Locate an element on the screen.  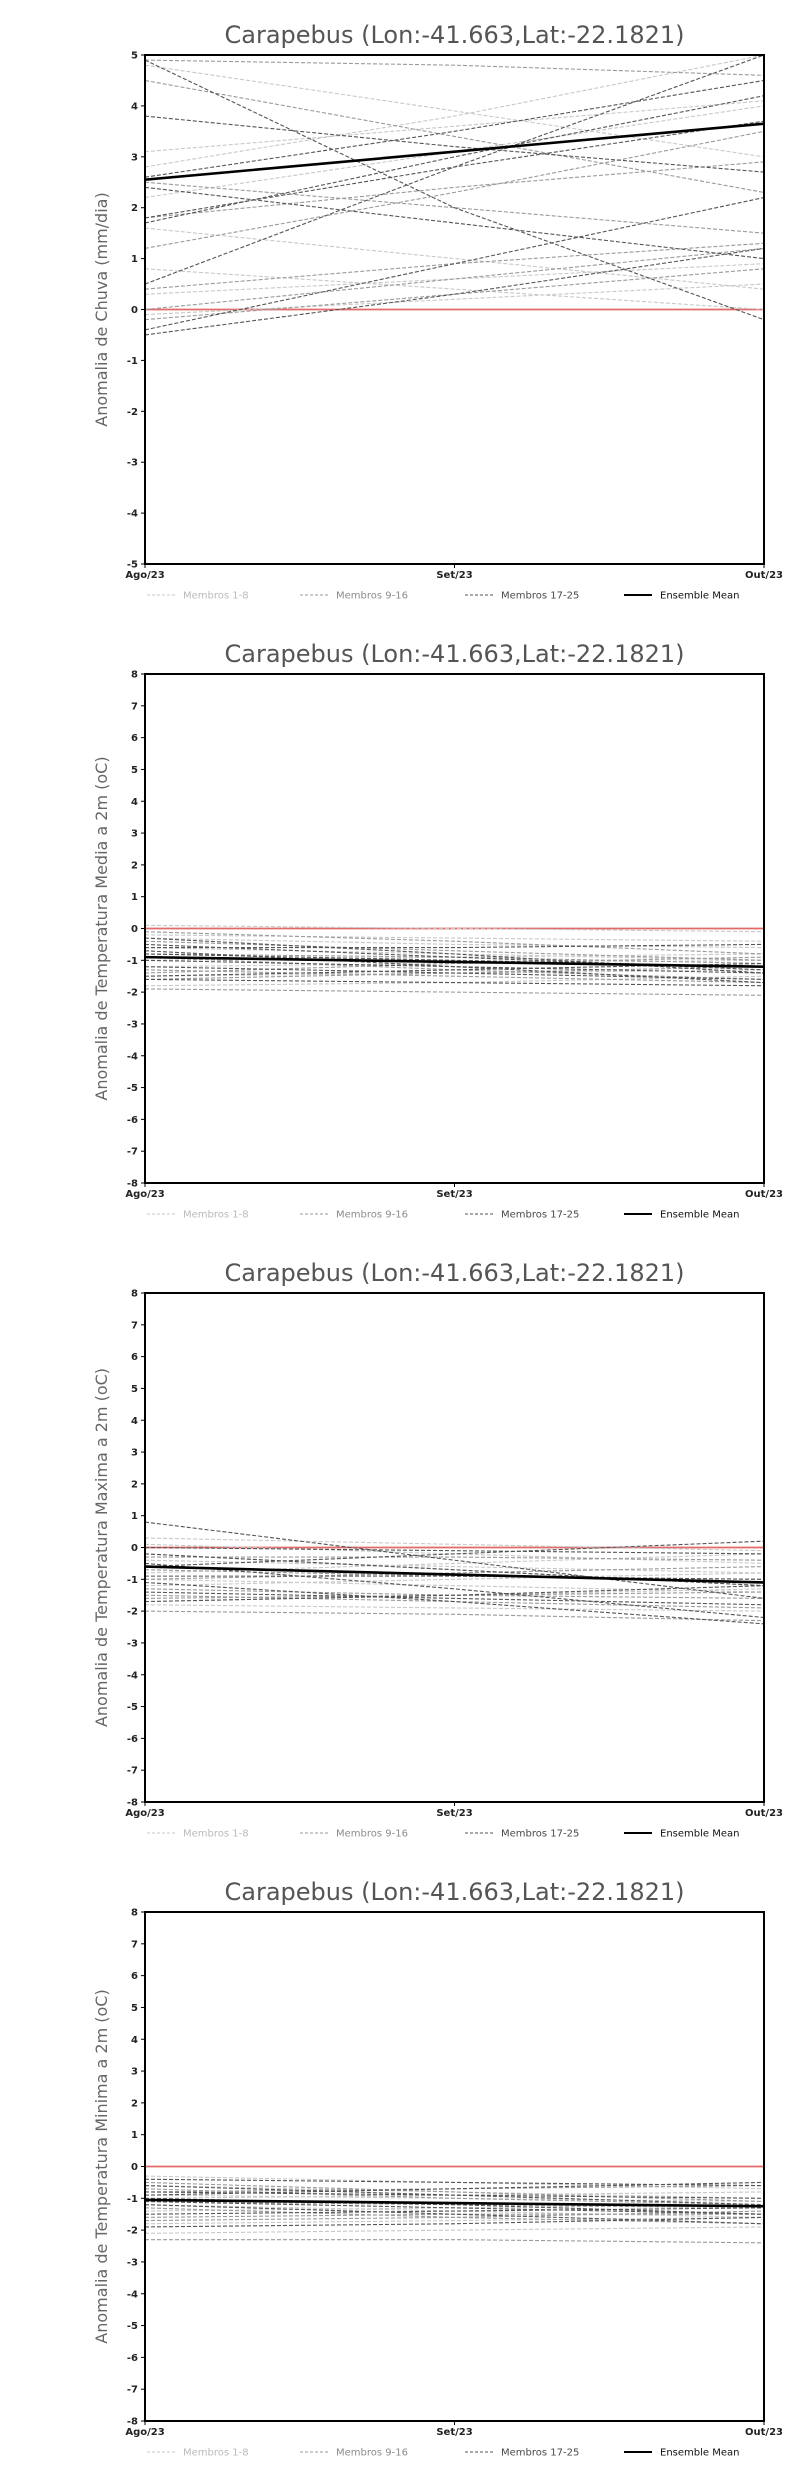
y-tick-label: 7 is located at coordinates (134, 706).